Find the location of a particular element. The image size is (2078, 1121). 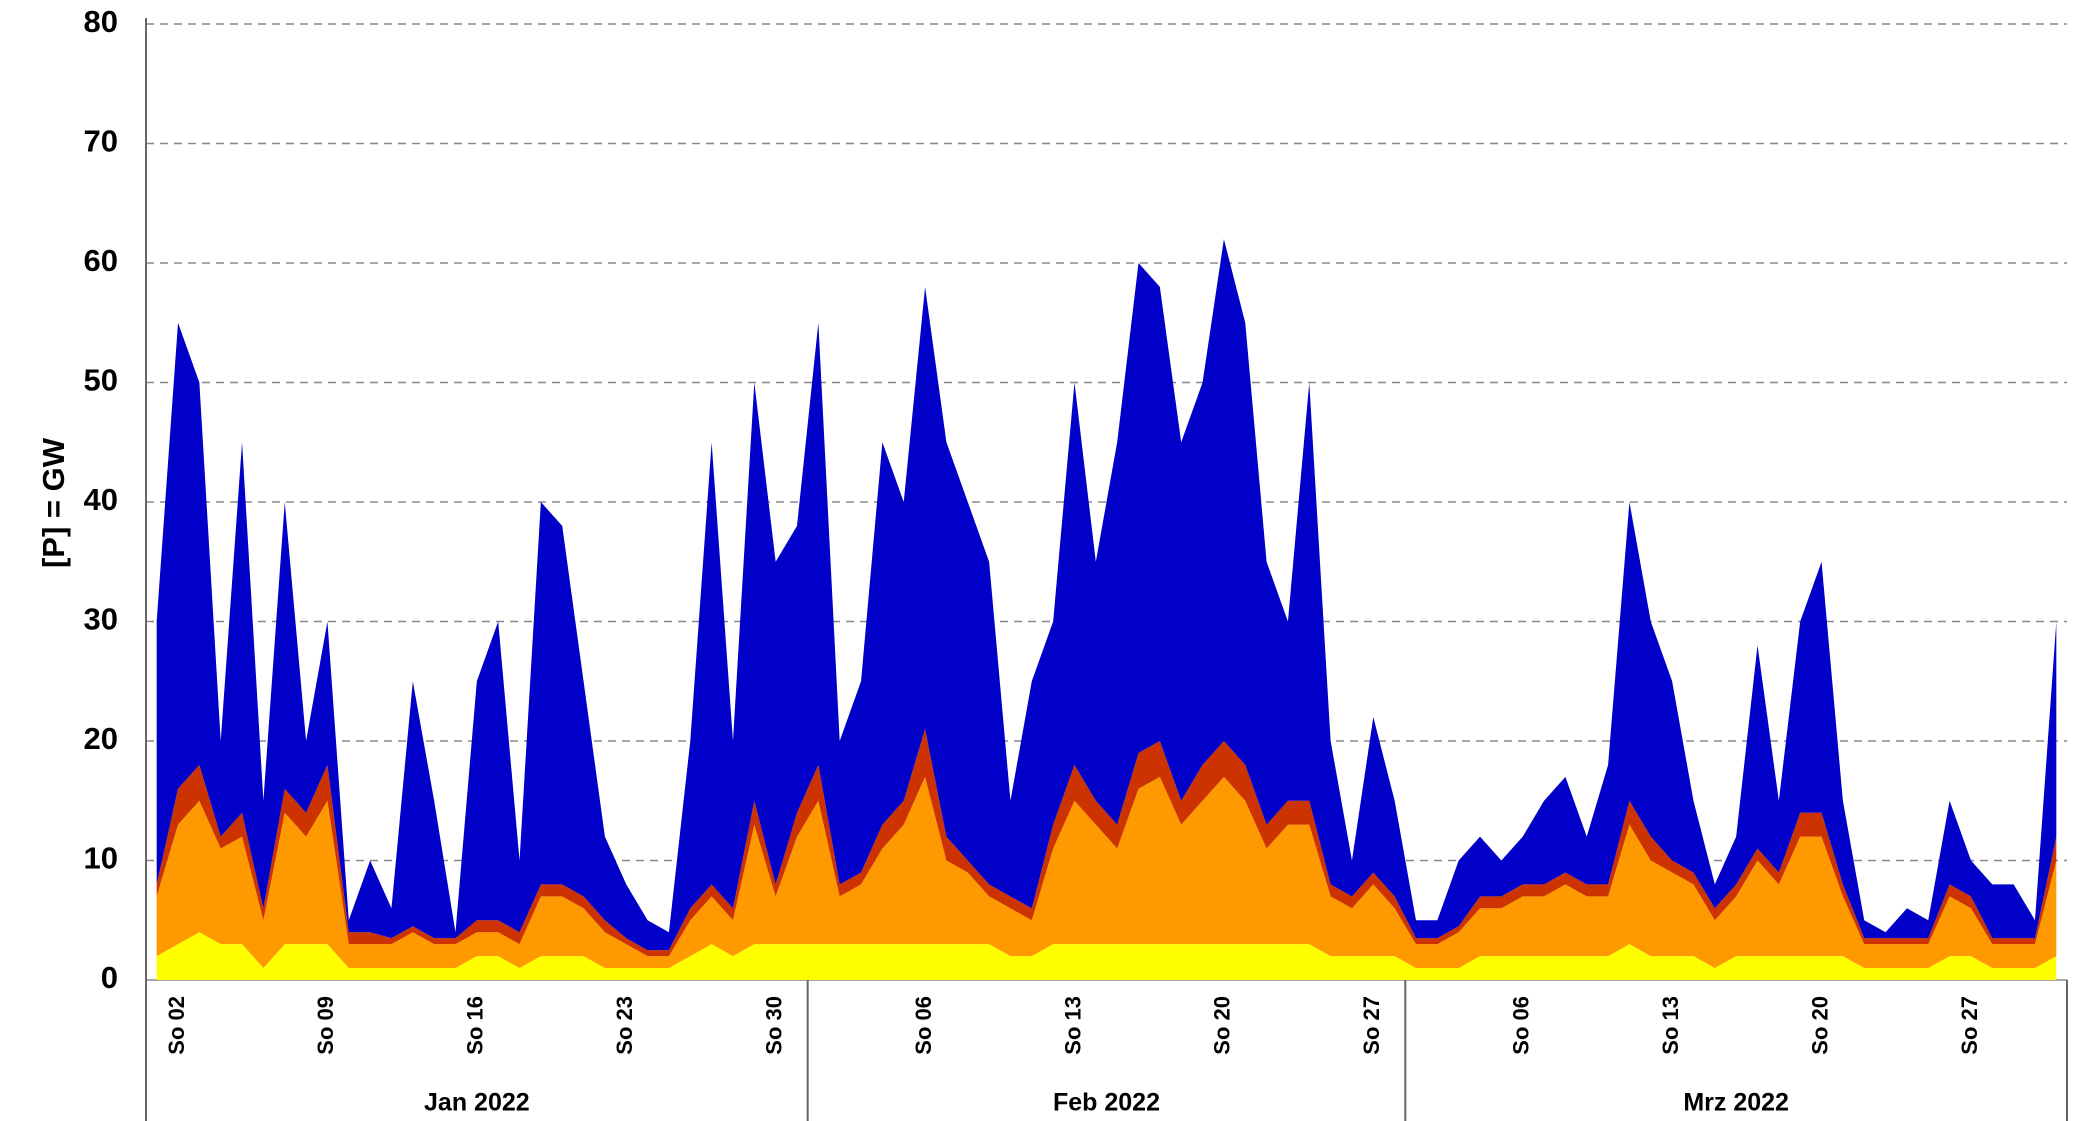

y-tick-label: 10 is located at coordinates (101, 858).